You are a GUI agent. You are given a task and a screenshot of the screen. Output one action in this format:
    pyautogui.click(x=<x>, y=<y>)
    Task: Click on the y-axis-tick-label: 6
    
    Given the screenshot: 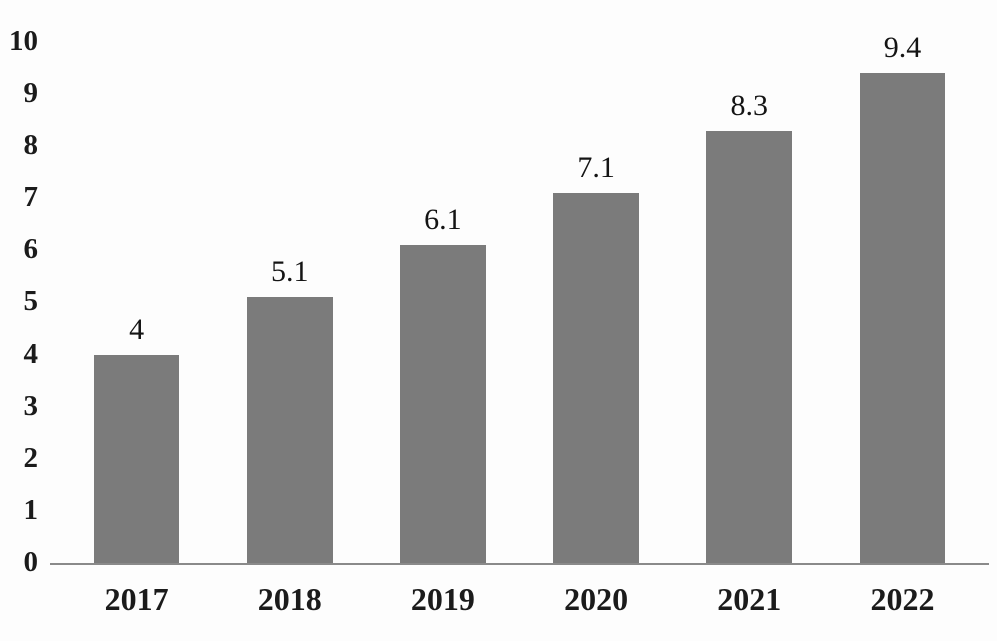 What is the action you would take?
    pyautogui.click(x=31, y=249)
    